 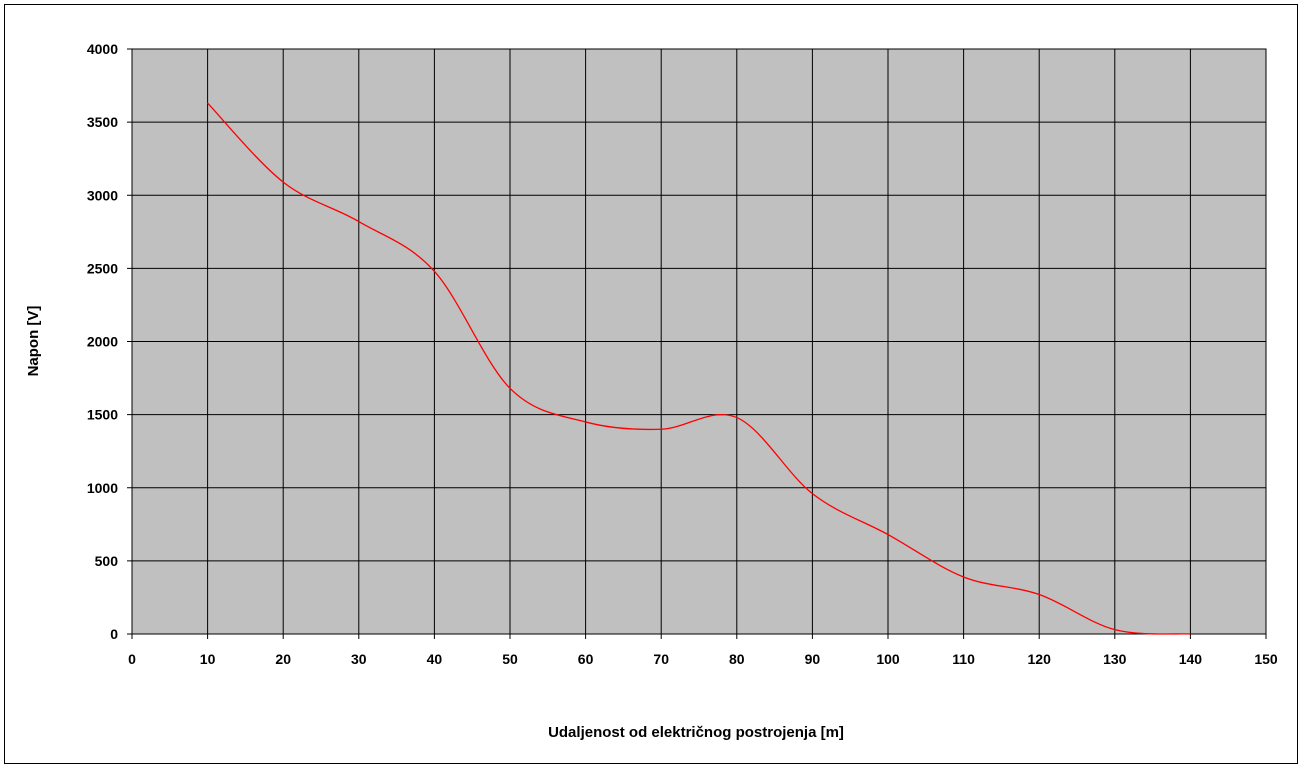 I want to click on x-tick-label: 20, so click(x=283, y=659).